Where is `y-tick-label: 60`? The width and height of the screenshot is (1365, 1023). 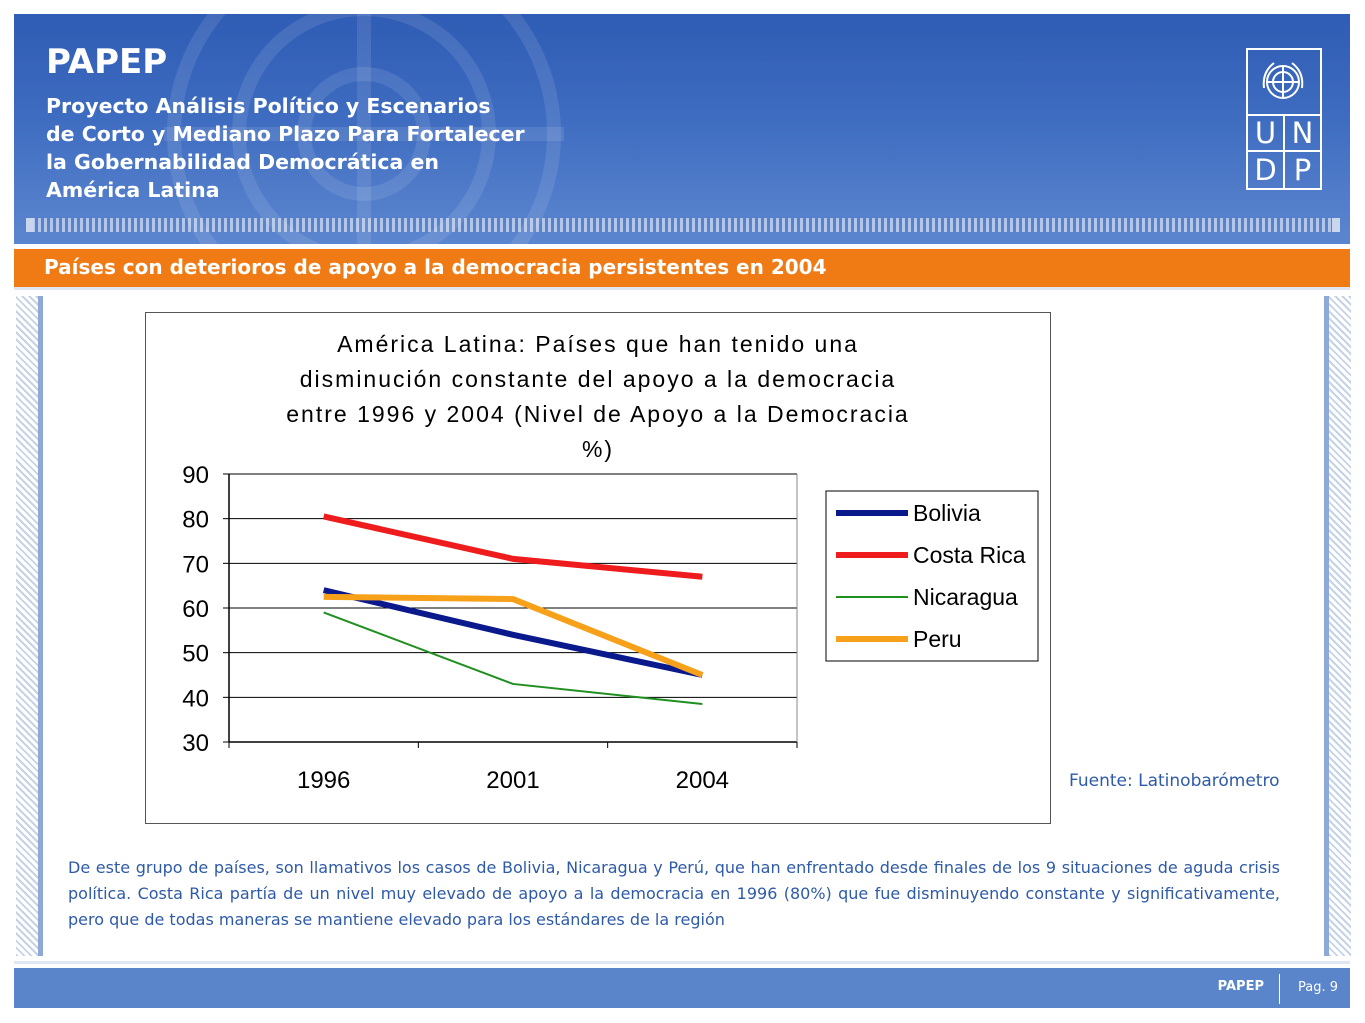
y-tick-label: 60 is located at coordinates (195, 609).